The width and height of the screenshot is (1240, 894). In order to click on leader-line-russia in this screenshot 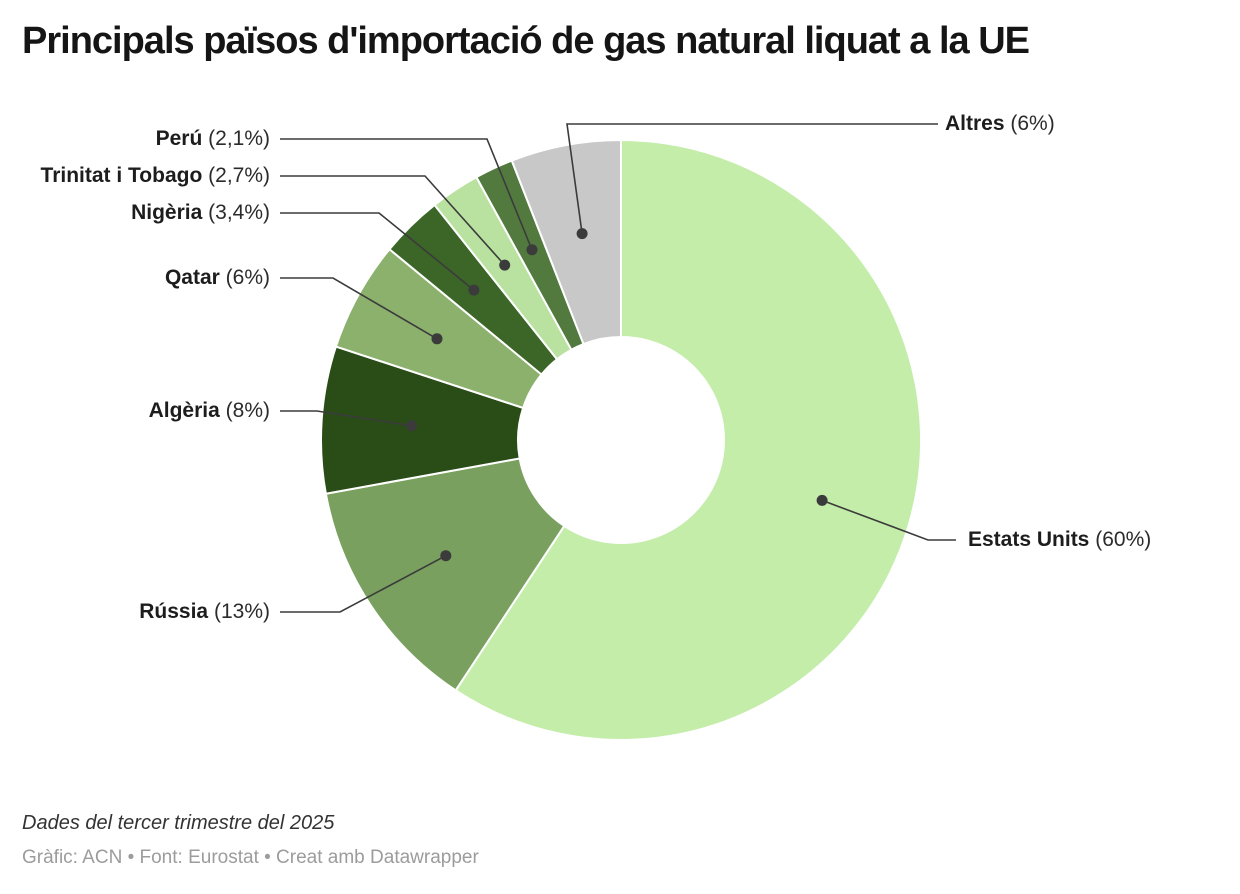, I will do `click(363, 583)`.